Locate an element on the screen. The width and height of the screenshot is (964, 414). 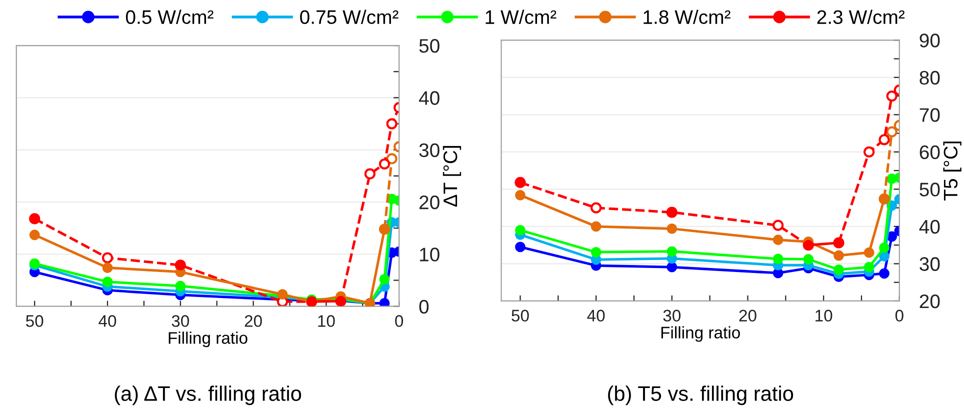
legend-label: 0.5 W/cm² is located at coordinates (170, 17).